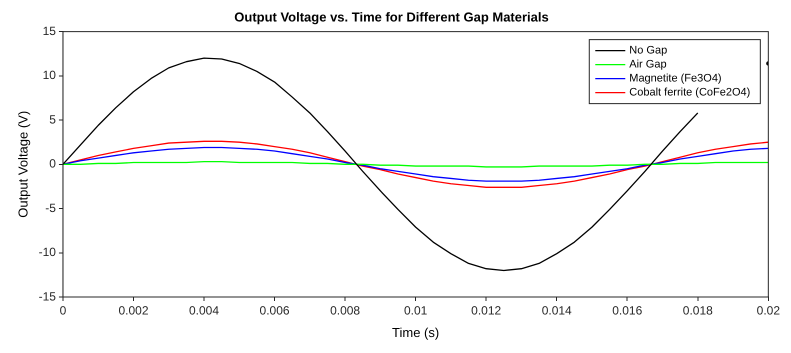  I want to click on y-tick-label: 15, so click(49, 31).